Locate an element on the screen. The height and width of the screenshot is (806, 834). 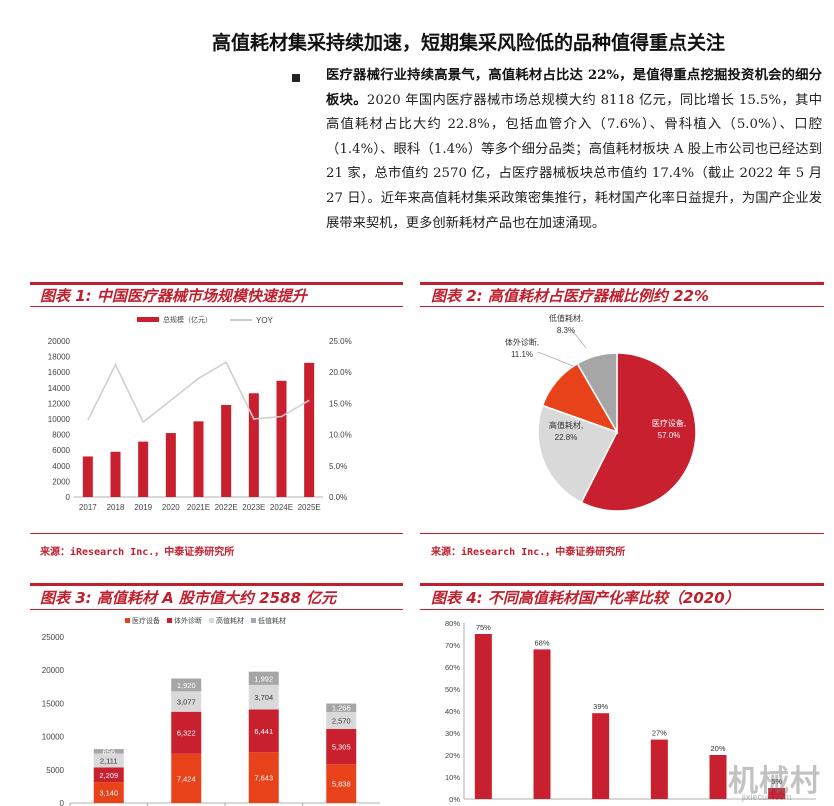
chart2-slice-label: 高值耗材, is located at coordinates (566, 425).